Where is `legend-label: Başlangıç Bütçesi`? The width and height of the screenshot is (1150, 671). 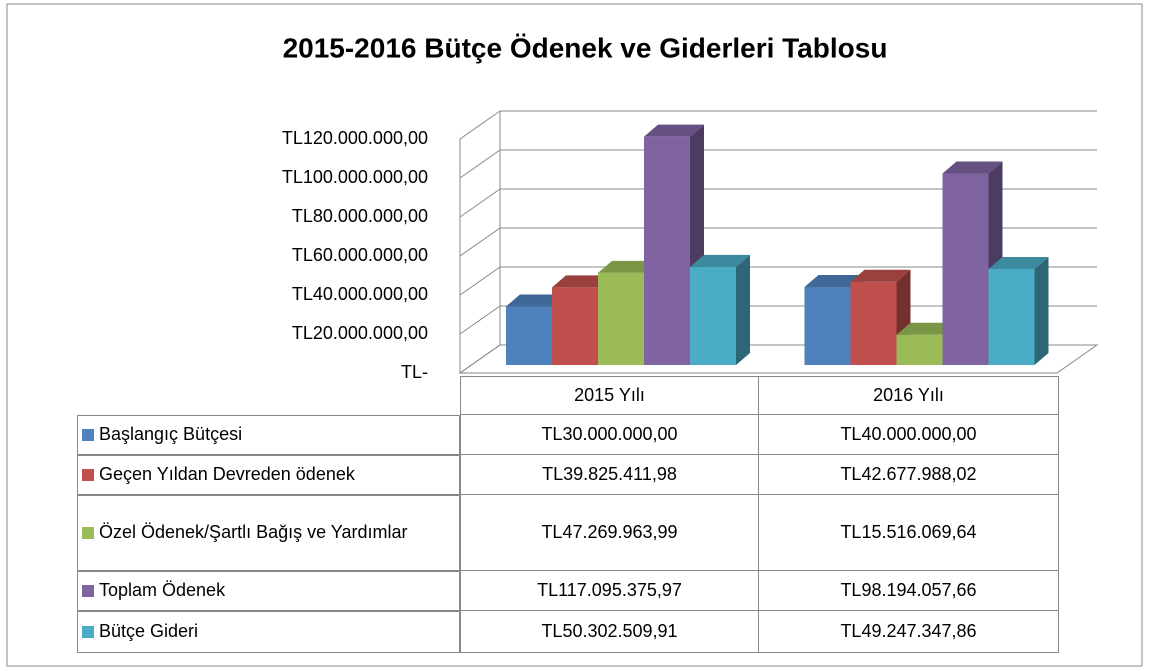 legend-label: Başlangıç Bütçesi is located at coordinates (171, 434).